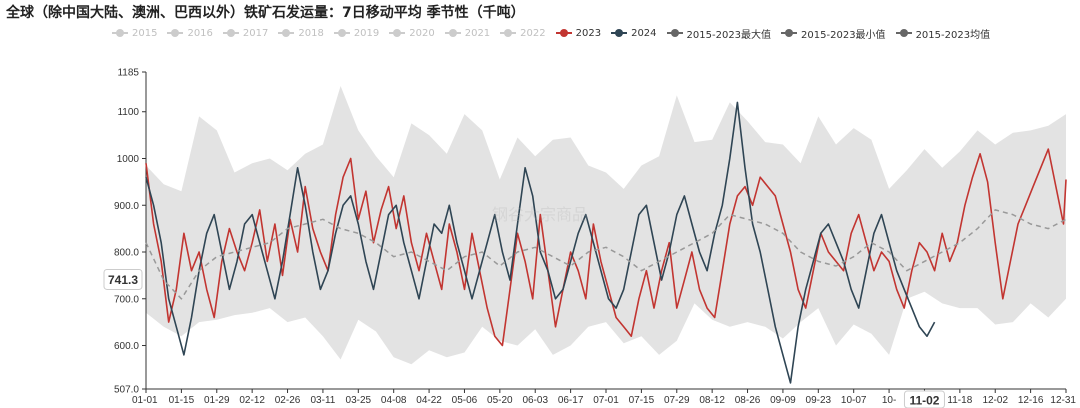  Describe the element at coordinates (606, 400) in the screenshot. I see `x-tick-label: 07-01` at that location.